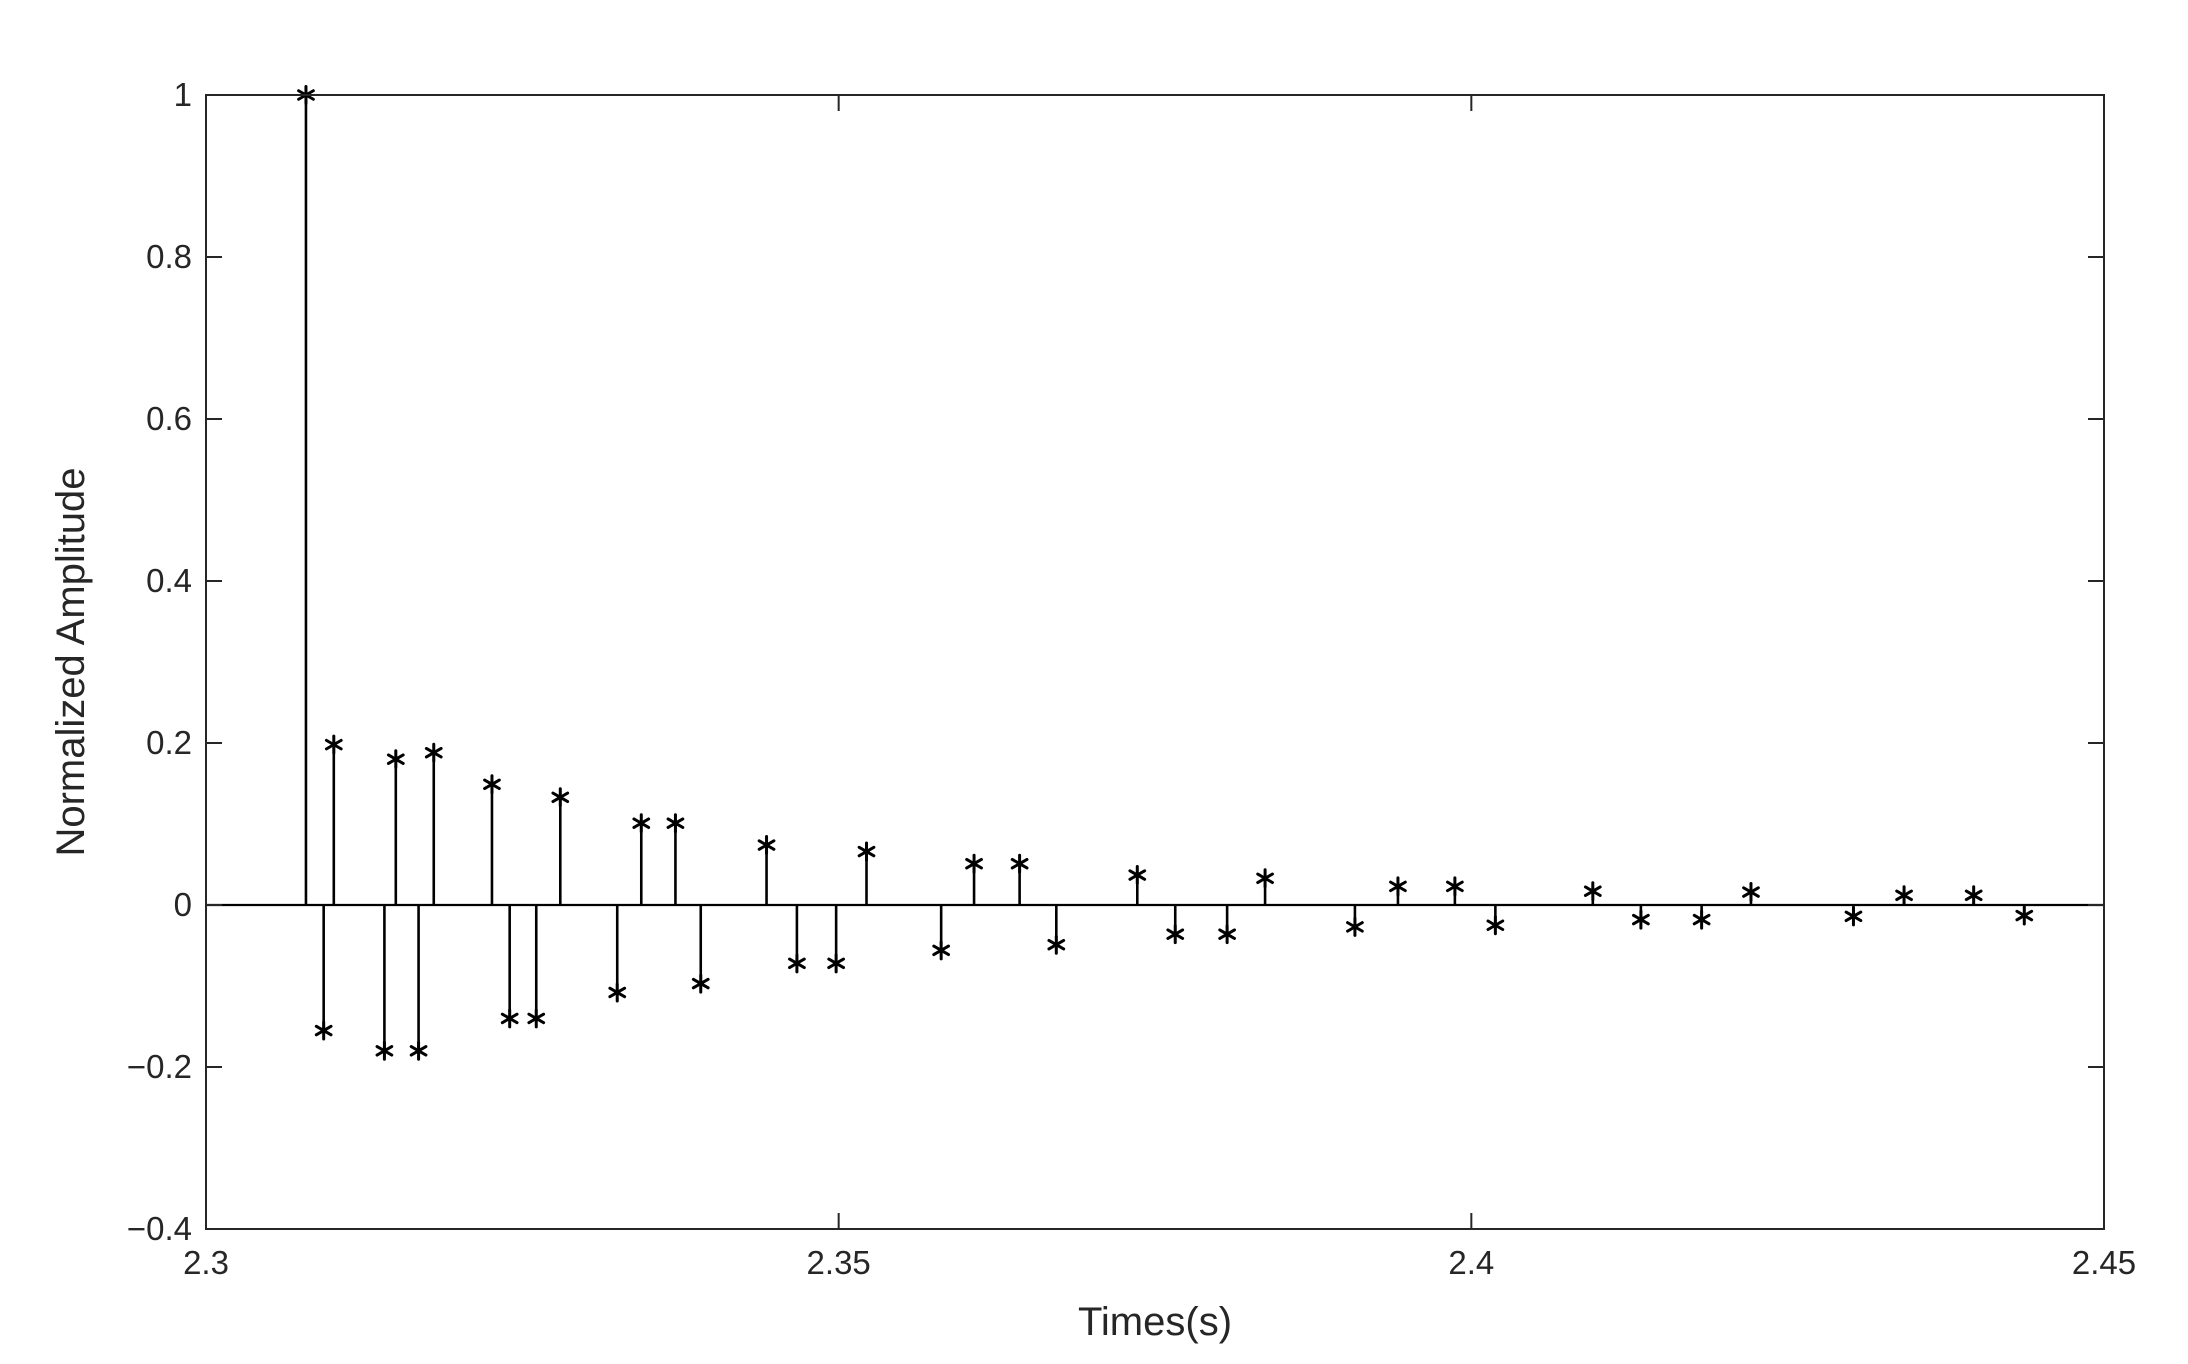 This screenshot has width=2188, height=1364. Describe the element at coordinates (183, 904) in the screenshot. I see `y-tick-label: 0` at that location.